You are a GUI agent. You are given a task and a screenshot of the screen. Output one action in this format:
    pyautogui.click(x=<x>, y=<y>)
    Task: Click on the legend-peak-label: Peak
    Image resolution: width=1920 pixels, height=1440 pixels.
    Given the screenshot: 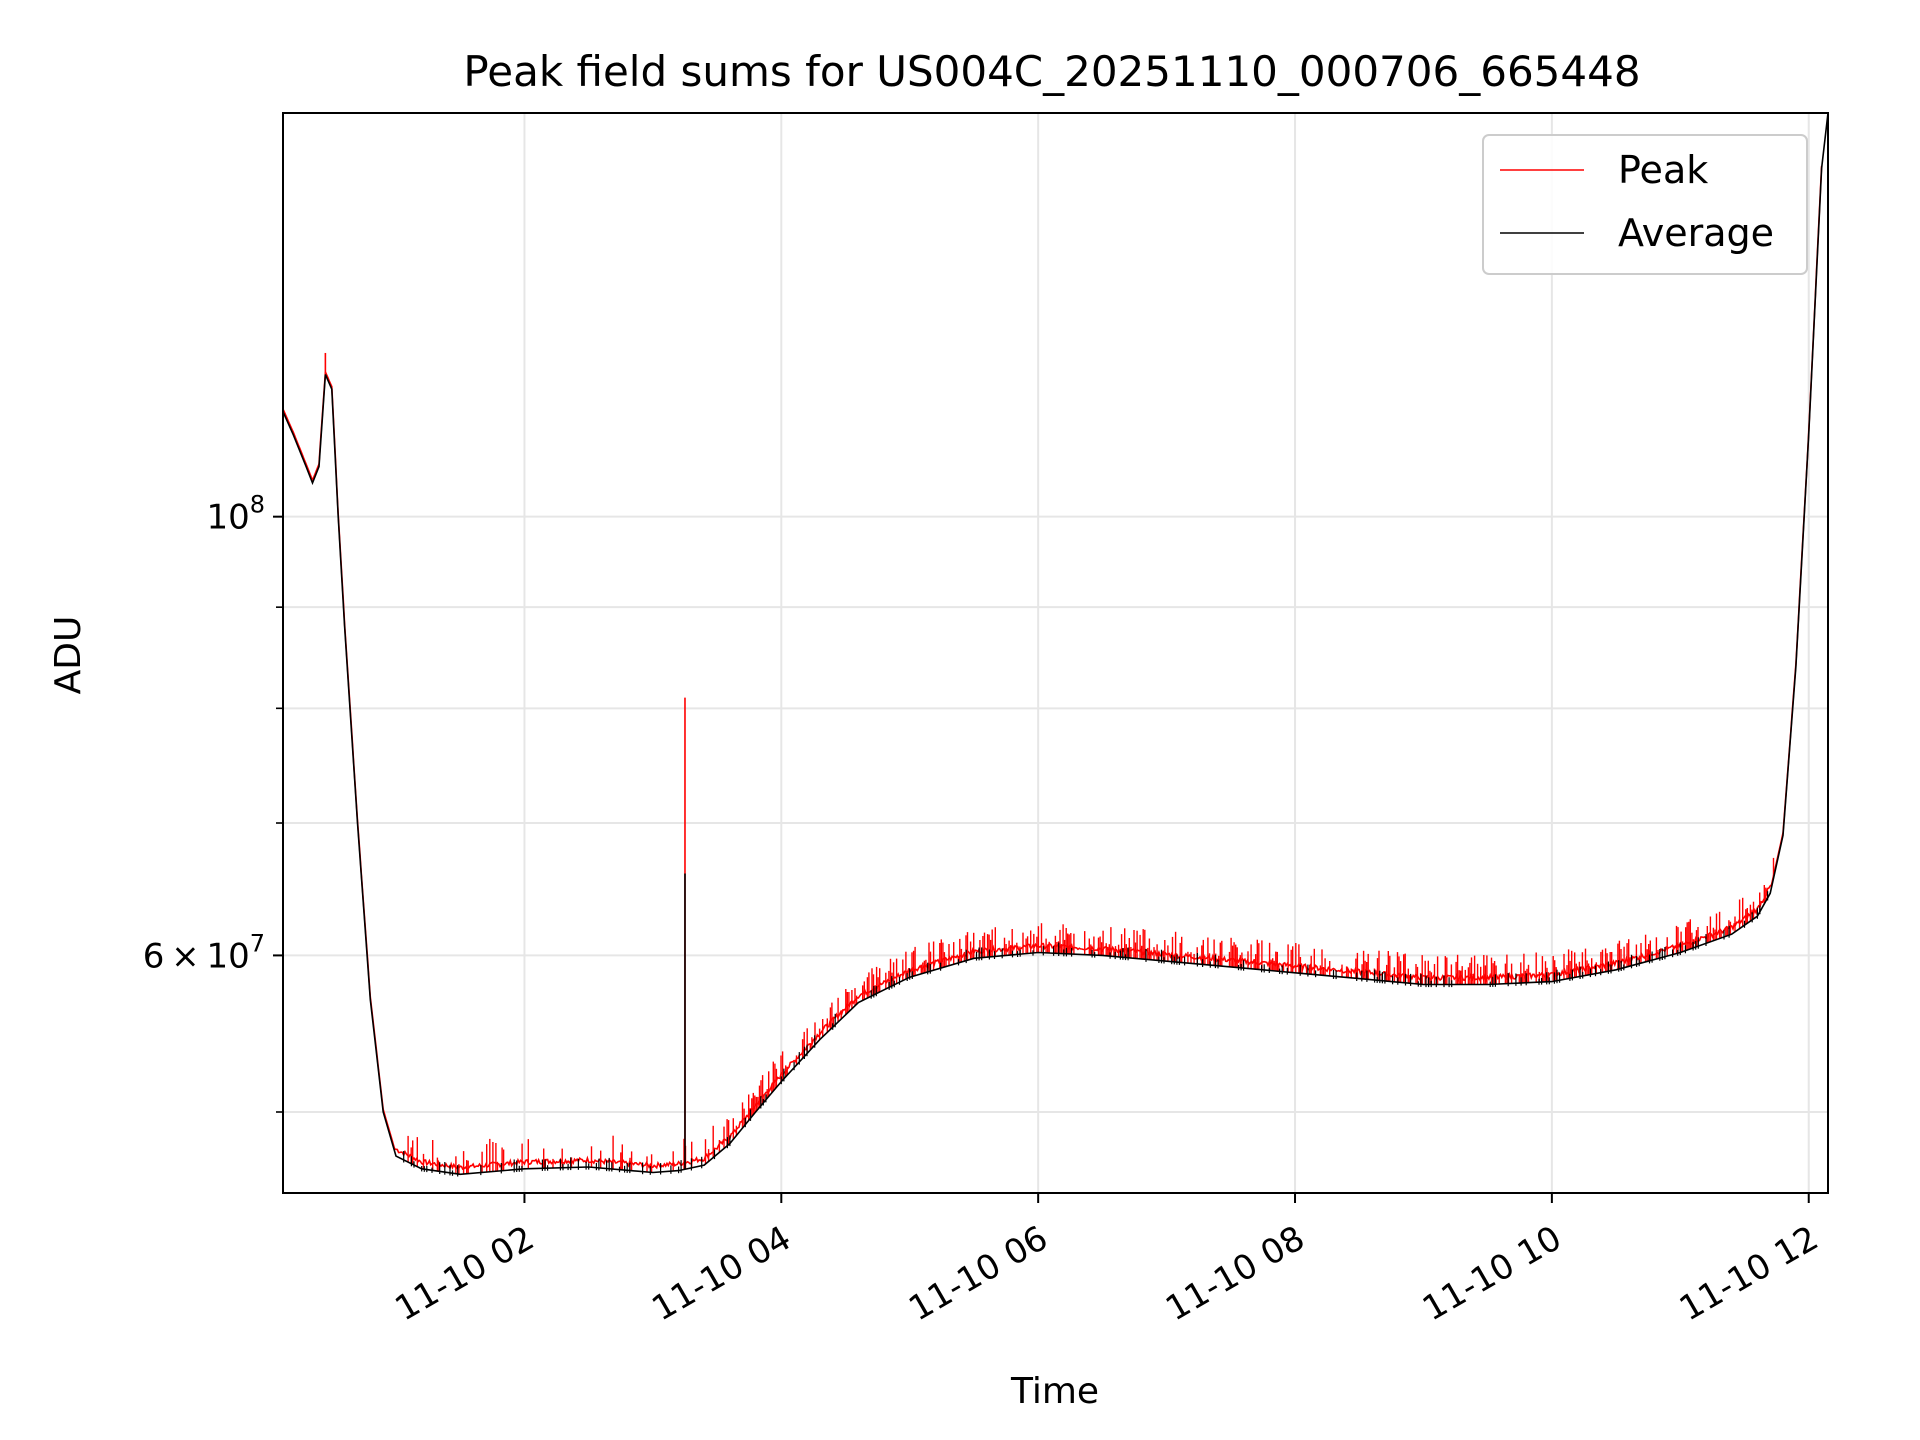 What is the action you would take?
    pyautogui.click(x=1663, y=170)
    